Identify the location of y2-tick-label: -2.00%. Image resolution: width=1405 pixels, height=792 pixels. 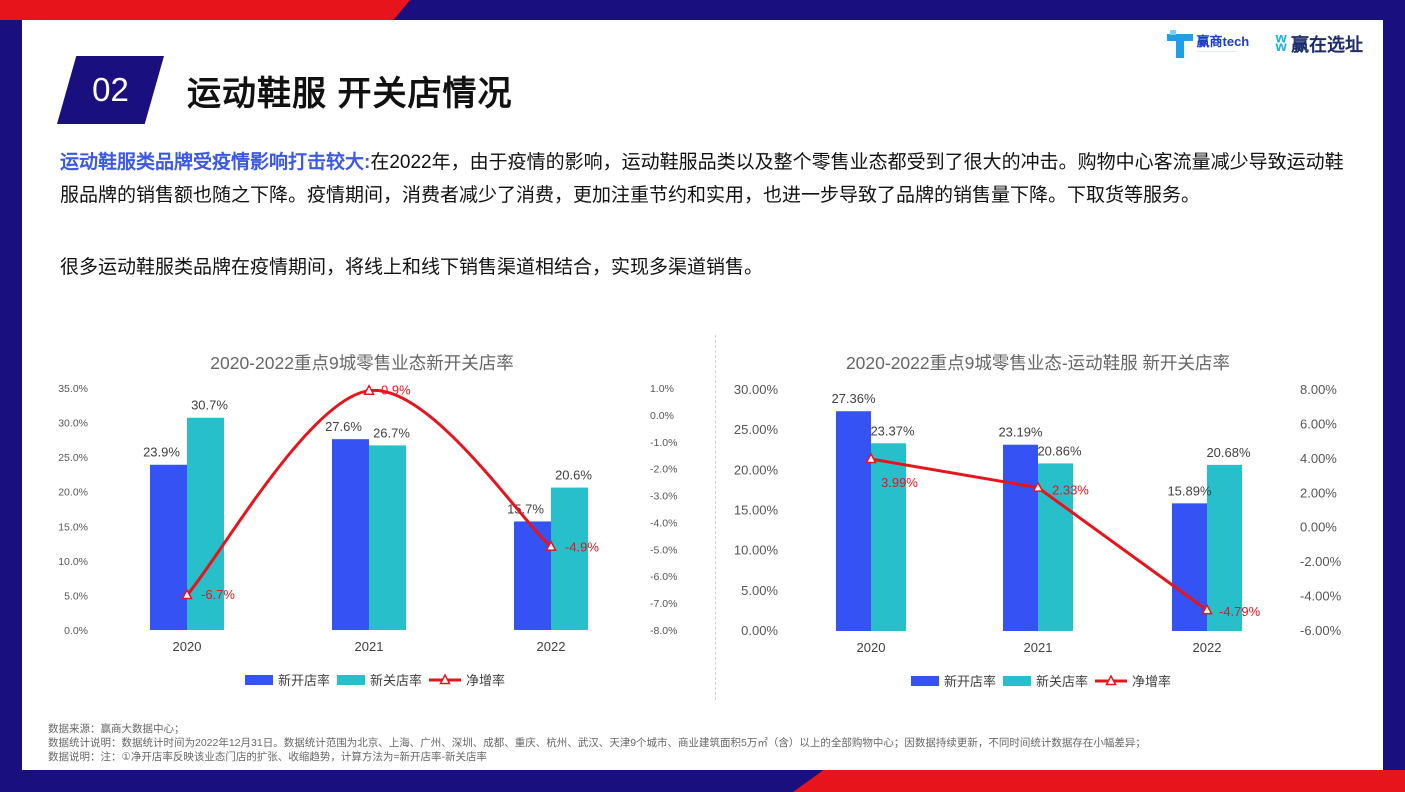
(1321, 561).